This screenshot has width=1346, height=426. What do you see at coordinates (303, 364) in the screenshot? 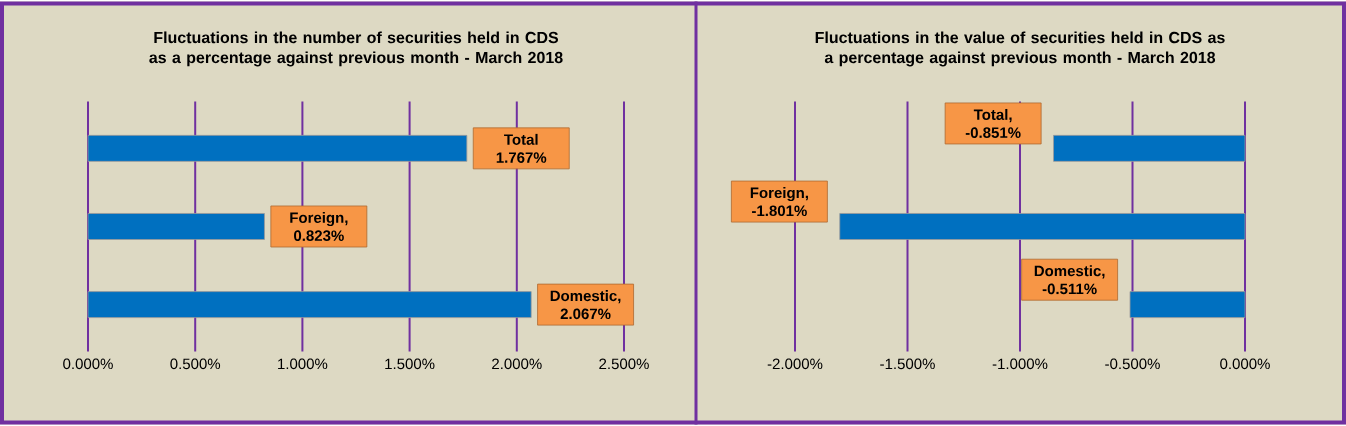
I see `x-tick-label: 1.000%` at bounding box center [303, 364].